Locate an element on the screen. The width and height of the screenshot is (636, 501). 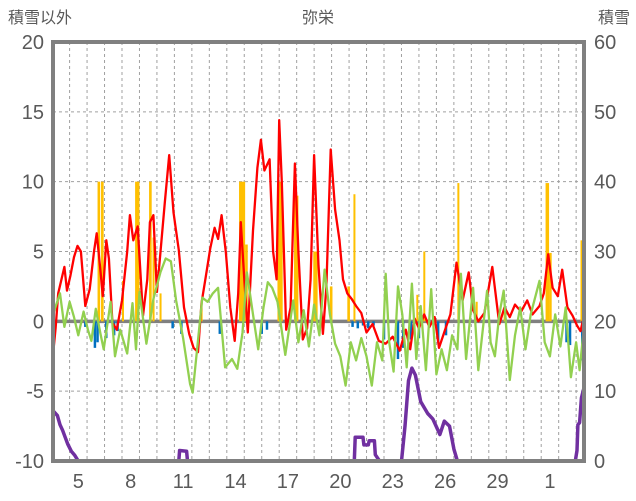
left-axis-tick-label: 20 is located at coordinates (33, 43).